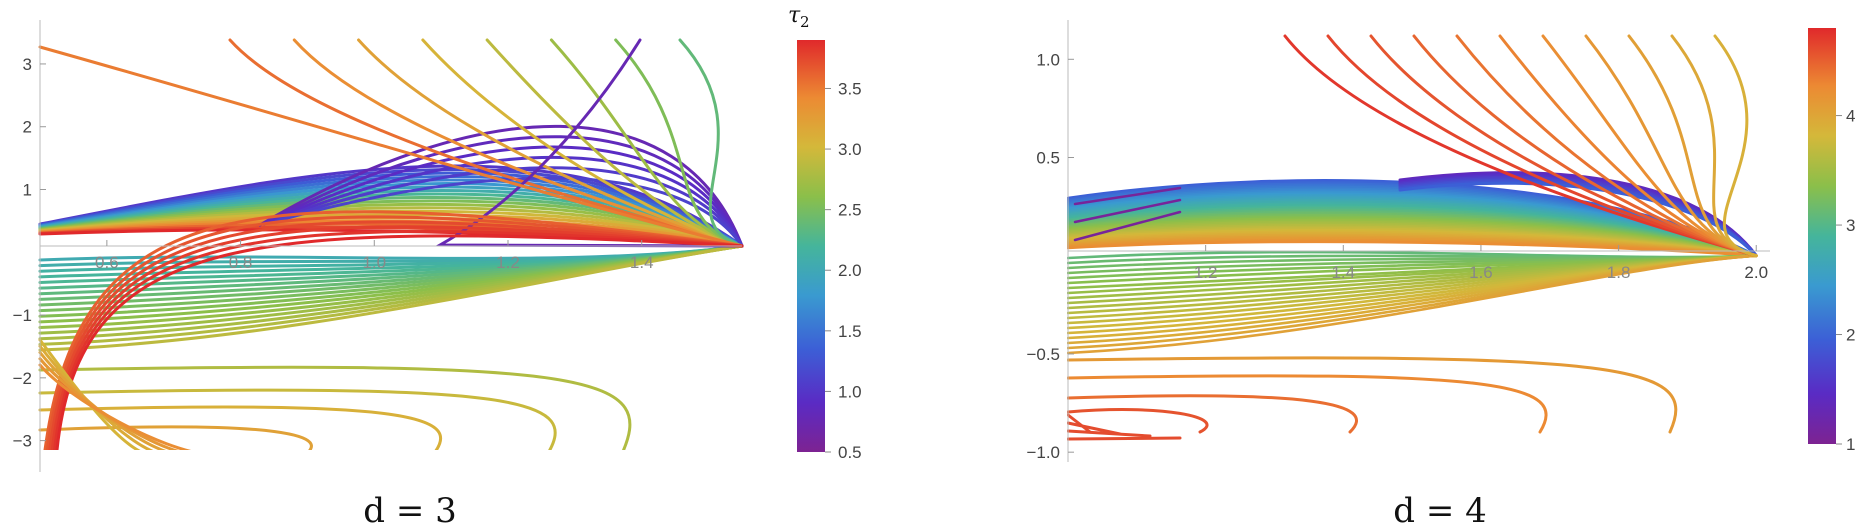 This screenshot has width=1862, height=528. Describe the element at coordinates (22, 315) in the screenshot. I see `y-tick-label: −1` at that location.